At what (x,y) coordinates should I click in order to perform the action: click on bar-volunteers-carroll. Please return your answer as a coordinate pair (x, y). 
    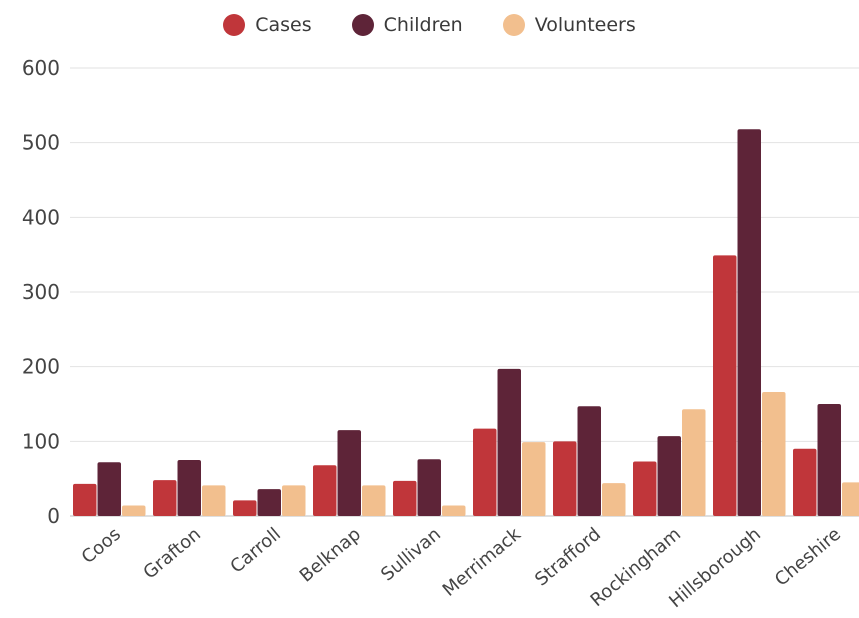
    Looking at the image, I should click on (294, 500).